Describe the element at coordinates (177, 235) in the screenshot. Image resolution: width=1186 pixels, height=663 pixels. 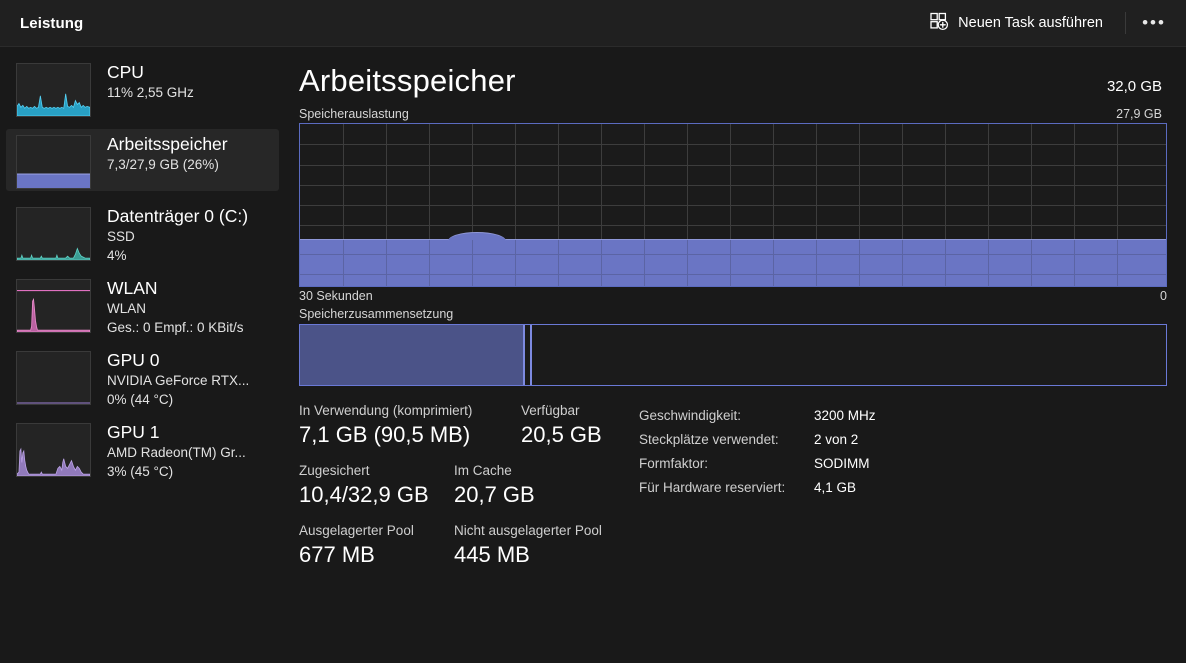
I see `sidebar-item-disk0-text: Datenträger 0 (C:) SSD 4%` at that location.